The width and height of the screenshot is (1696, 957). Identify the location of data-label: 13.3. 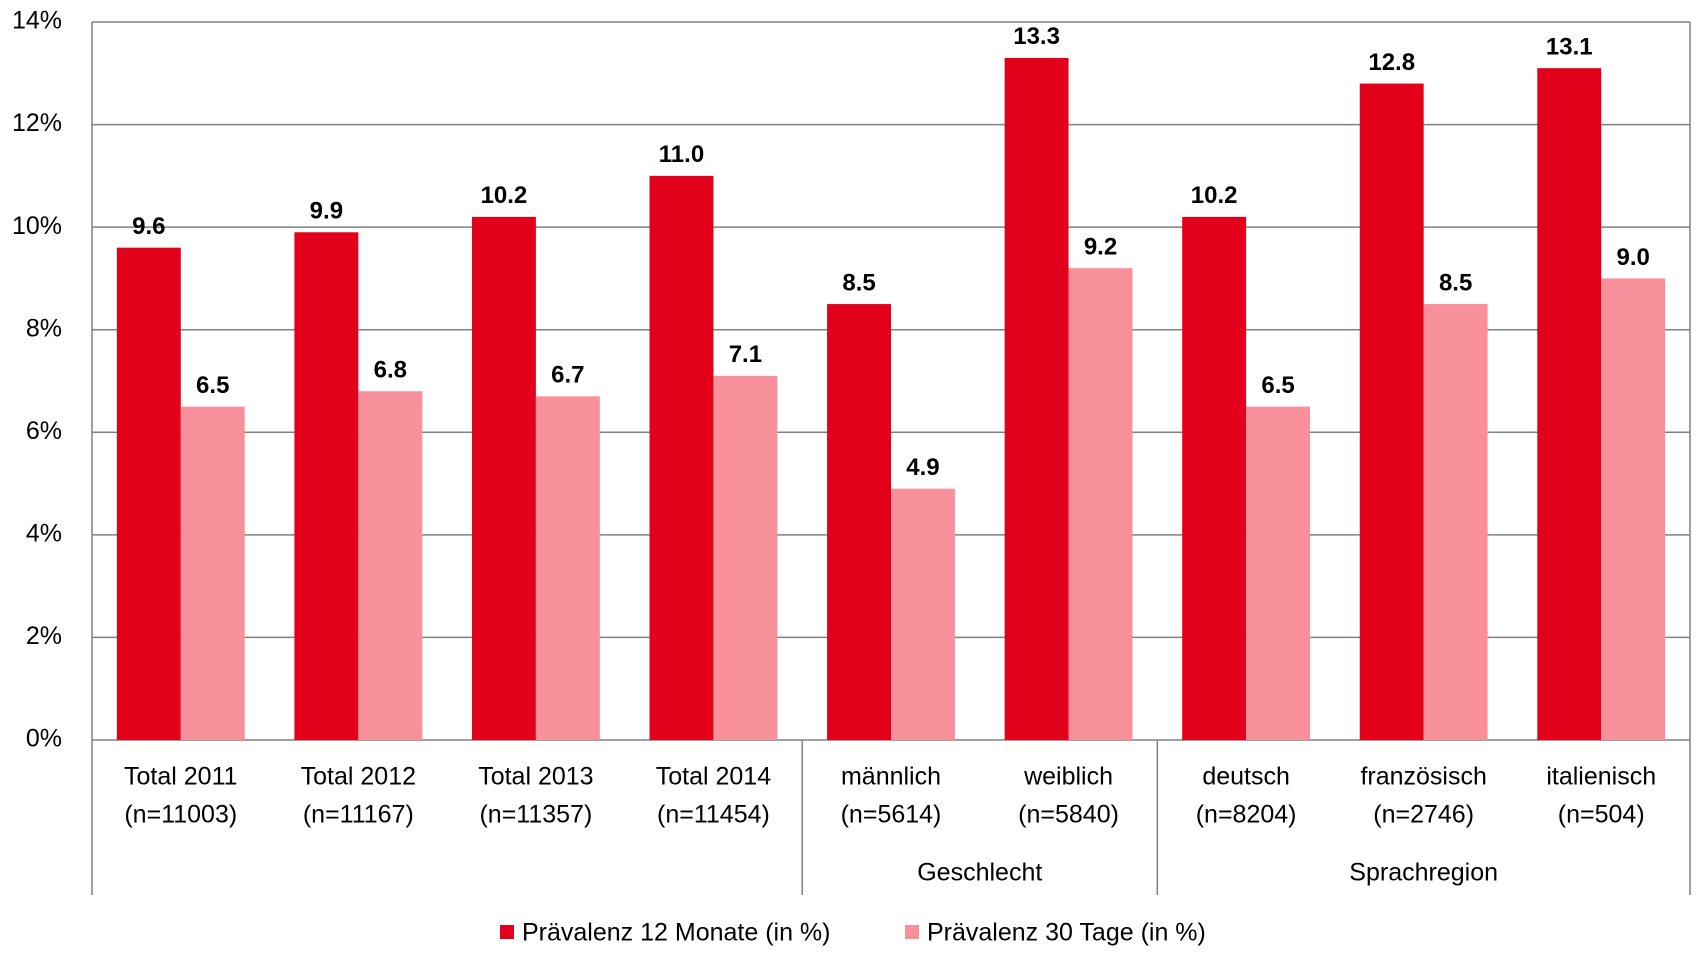
(1036, 36).